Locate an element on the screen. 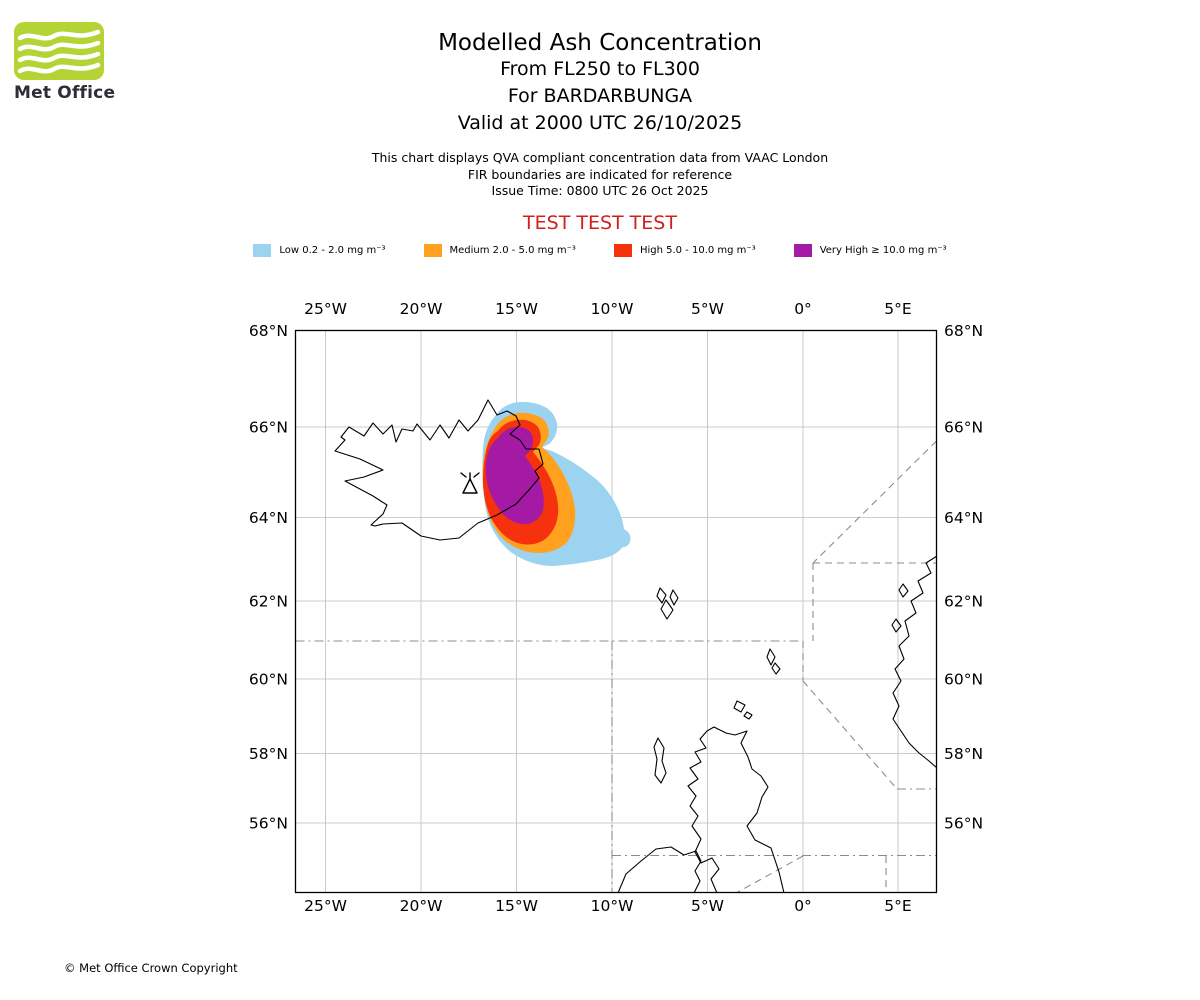 The width and height of the screenshot is (1200, 1000). legend-label-very-high: Very High ≥ 10.0 mg m⁻³ is located at coordinates (883, 250).